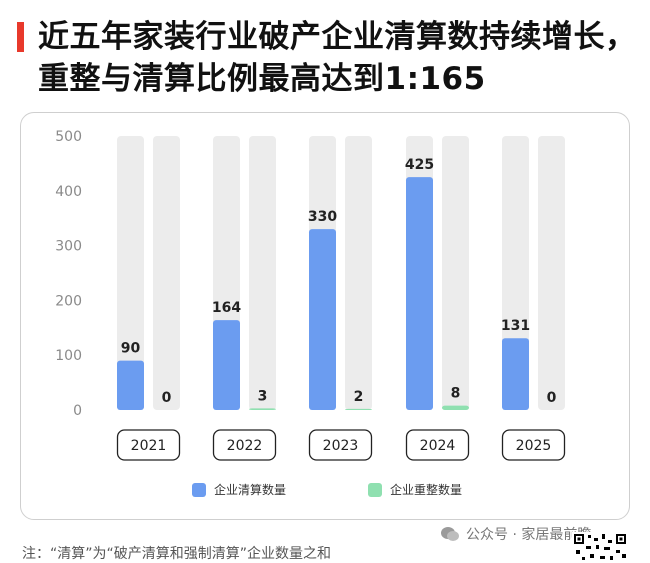 The height and width of the screenshot is (563, 650). I want to click on data-label: 164, so click(226, 308).